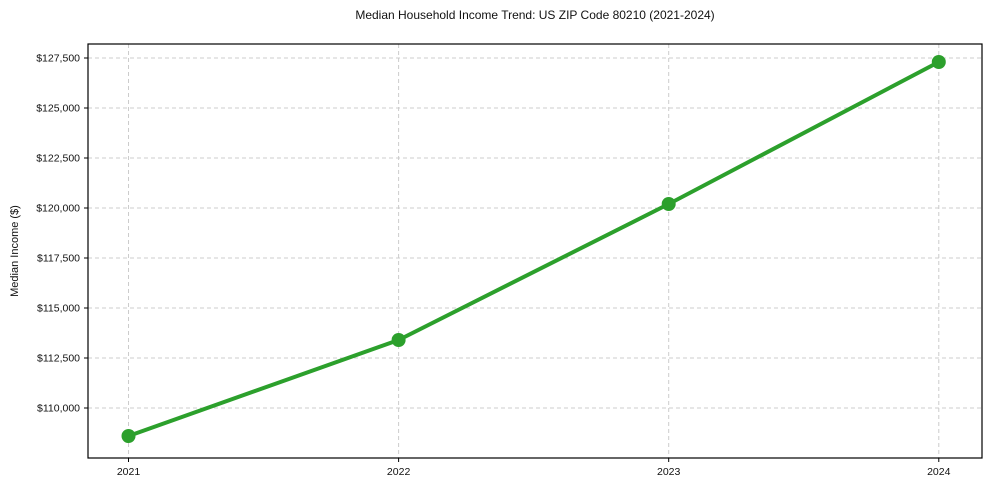  I want to click on y-tick-label: $110,000, so click(58, 409).